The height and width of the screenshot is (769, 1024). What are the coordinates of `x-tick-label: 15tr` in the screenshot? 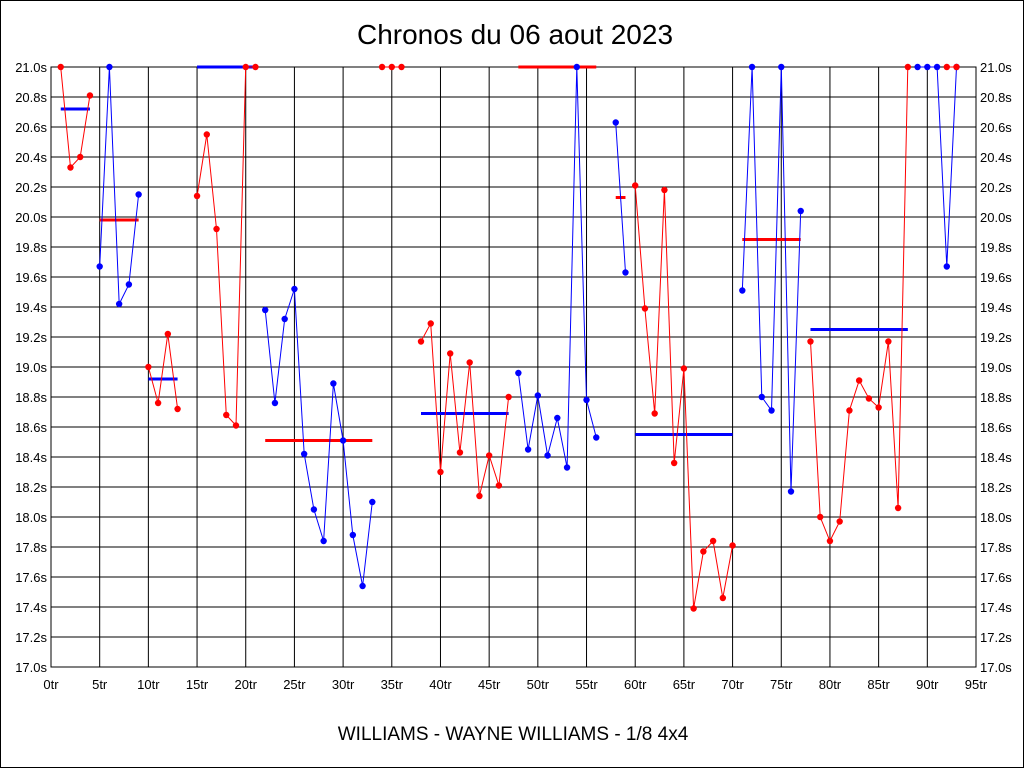 It's located at (197, 684).